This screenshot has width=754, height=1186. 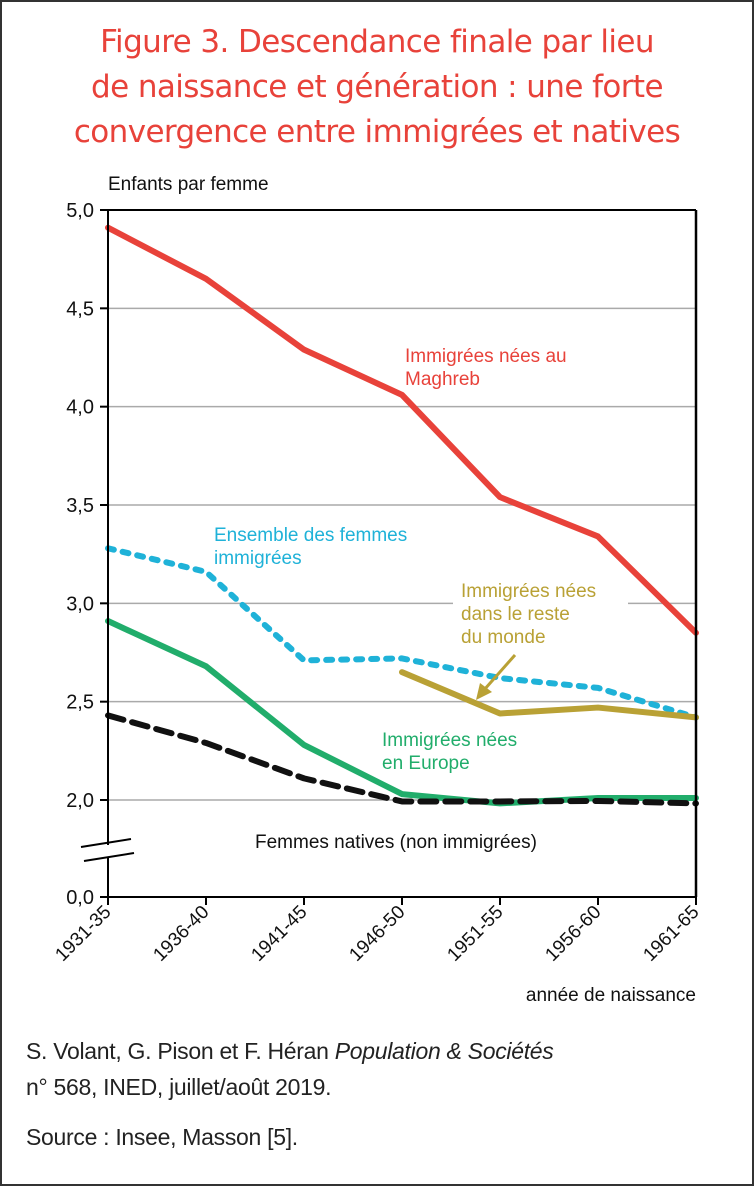 I want to click on citation-authors: S. Volant, G. Pison et F. Héran, so click(x=180, y=1051).